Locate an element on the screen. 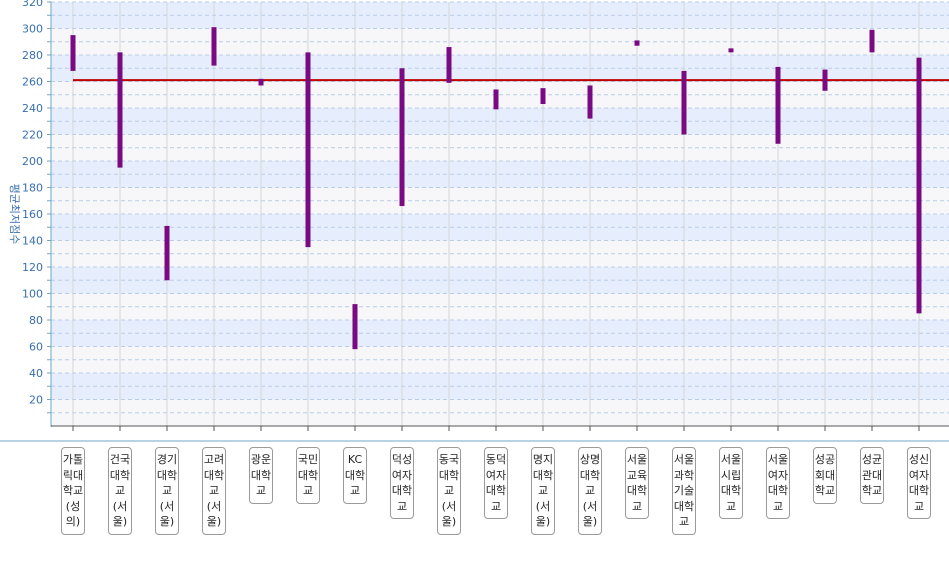 The height and width of the screenshot is (576, 949). x-tick-label: 성균관대학교 is located at coordinates (872, 475).